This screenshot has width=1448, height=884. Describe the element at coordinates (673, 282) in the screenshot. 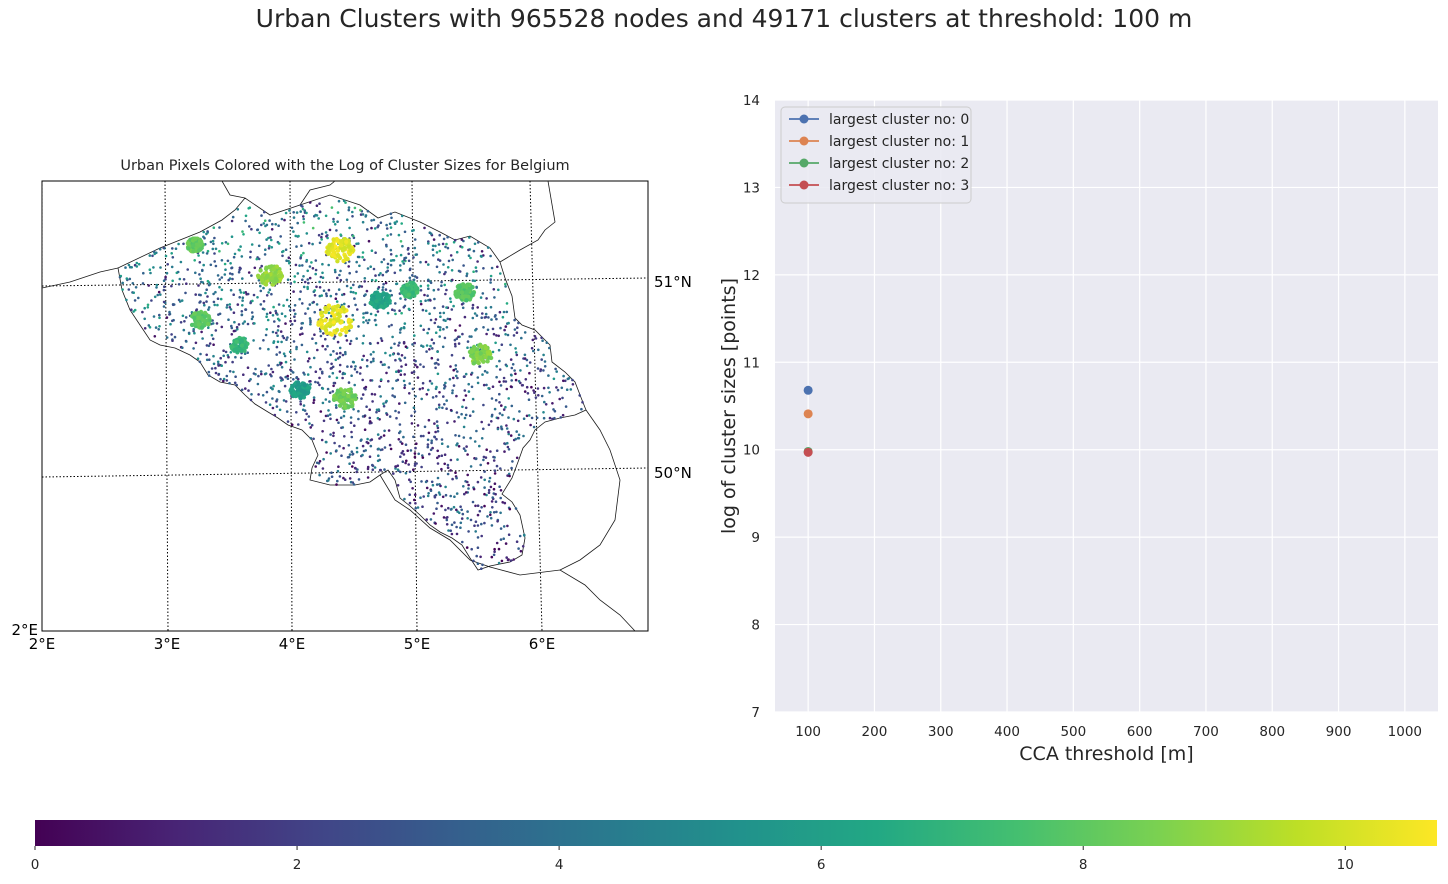

I see `latitude-label: 51°N` at that location.